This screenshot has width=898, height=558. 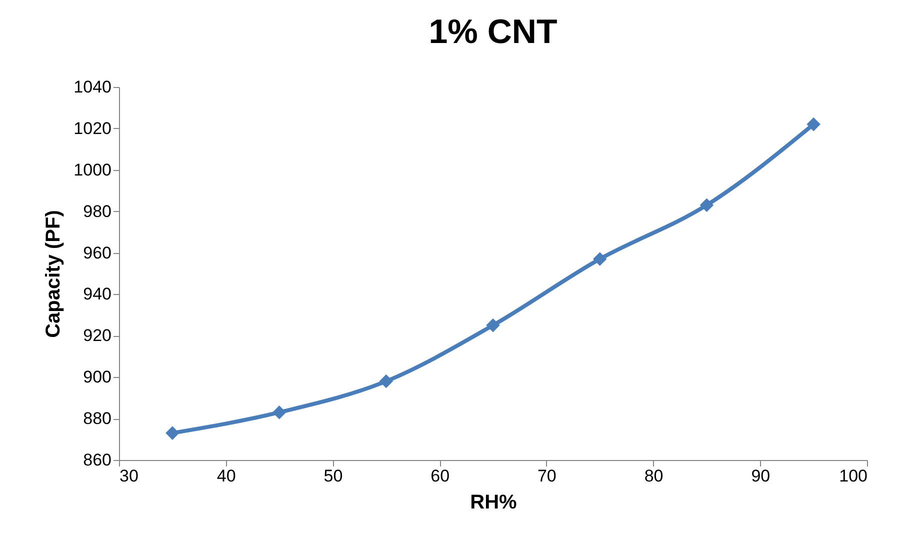 What do you see at coordinates (494, 503) in the screenshot?
I see `x-axis-title: RH%` at bounding box center [494, 503].